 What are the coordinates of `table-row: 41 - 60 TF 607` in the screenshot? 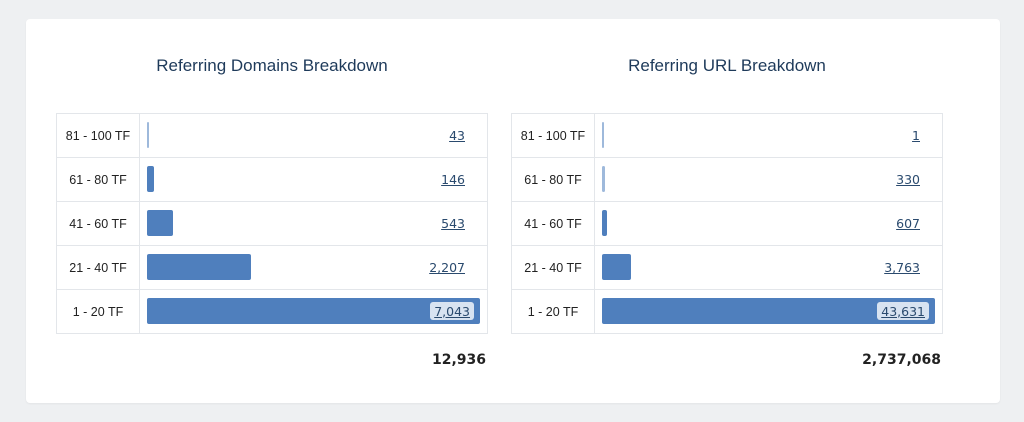 It's located at (727, 223).